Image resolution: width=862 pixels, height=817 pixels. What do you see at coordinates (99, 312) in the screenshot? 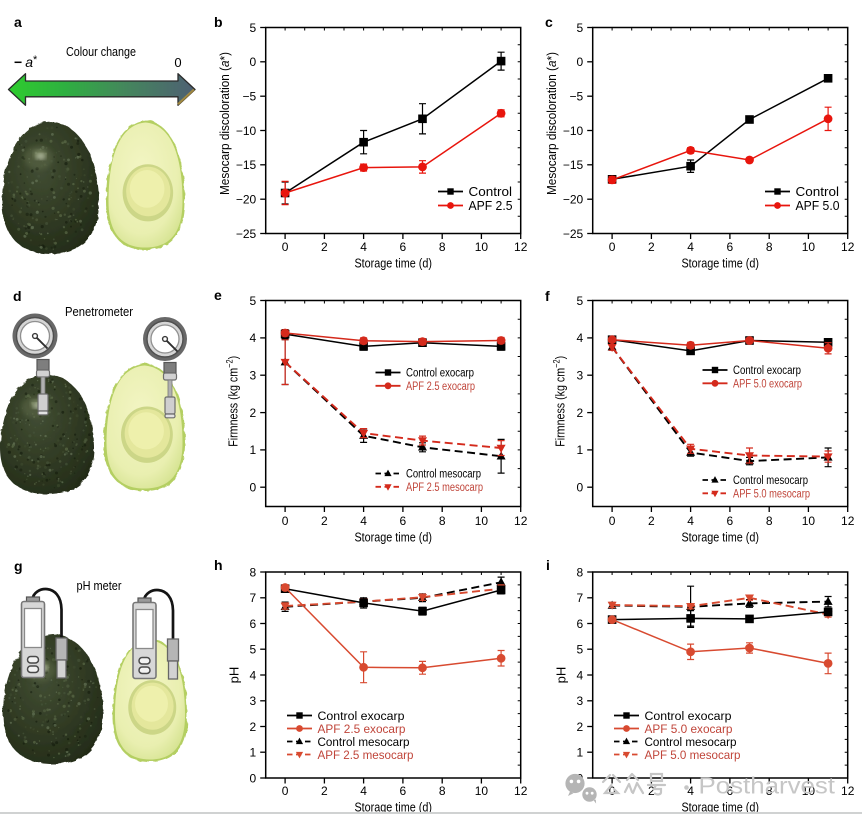
I see `svg-text: Penetrometer` at bounding box center [99, 312].